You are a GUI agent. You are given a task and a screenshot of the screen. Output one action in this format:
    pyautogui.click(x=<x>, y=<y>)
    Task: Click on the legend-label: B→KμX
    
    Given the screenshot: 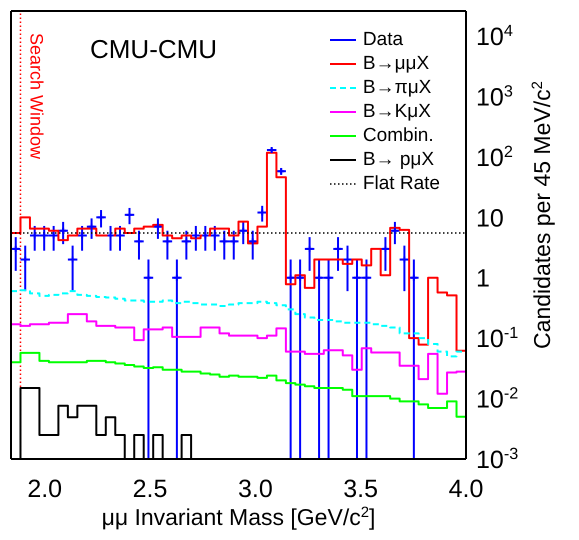 What is the action you would take?
    pyautogui.click(x=396, y=112)
    